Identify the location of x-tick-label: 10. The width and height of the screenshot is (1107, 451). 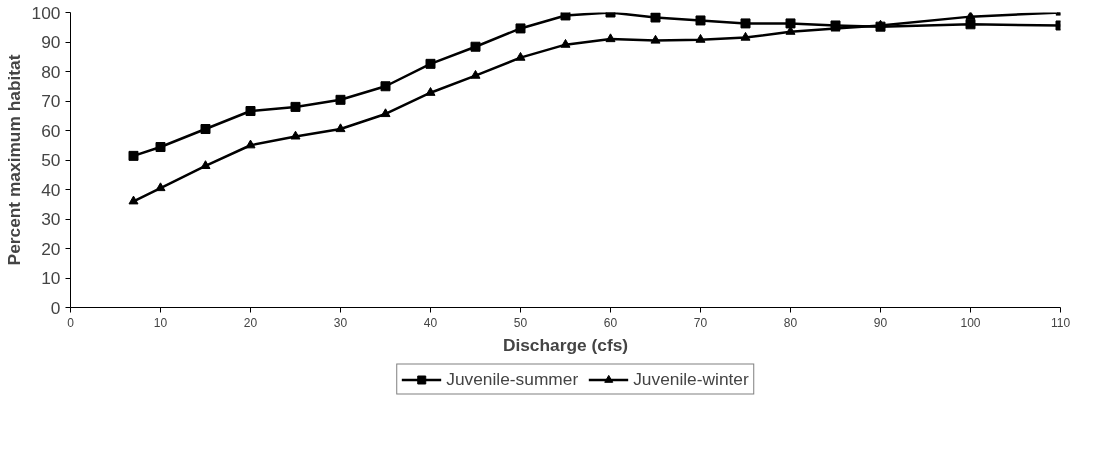
(160, 322).